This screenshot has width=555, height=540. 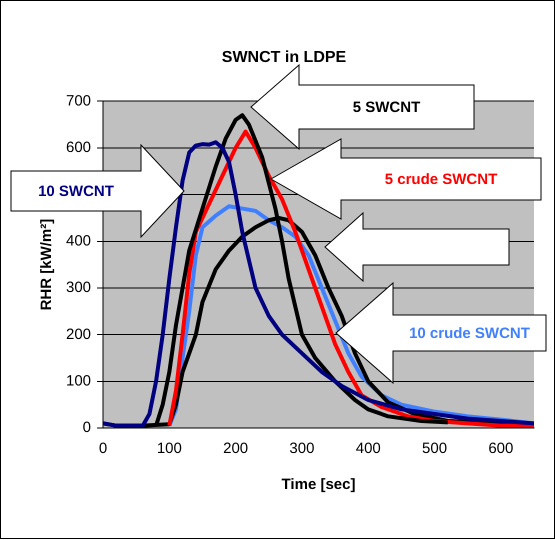 What do you see at coordinates (441, 180) in the screenshot?
I see `text: 5 crude SWCNT` at bounding box center [441, 180].